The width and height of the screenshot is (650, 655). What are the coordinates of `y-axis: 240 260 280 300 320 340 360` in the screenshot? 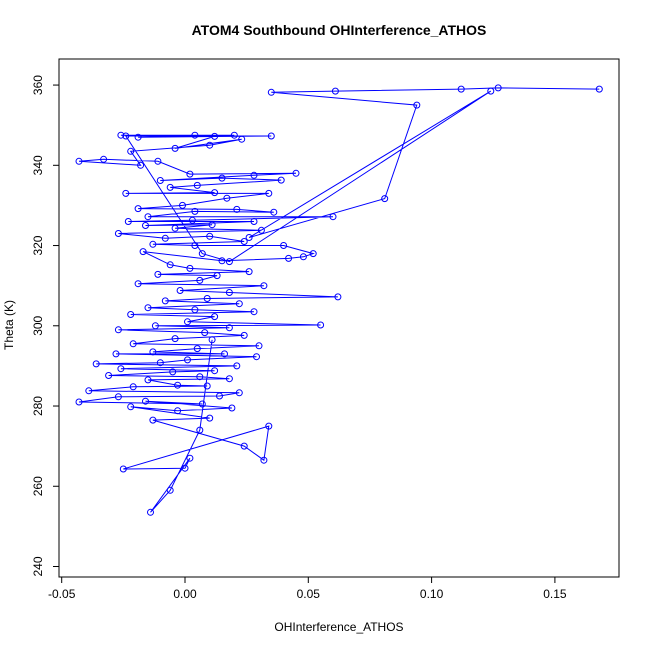 It's located at (45, 326).